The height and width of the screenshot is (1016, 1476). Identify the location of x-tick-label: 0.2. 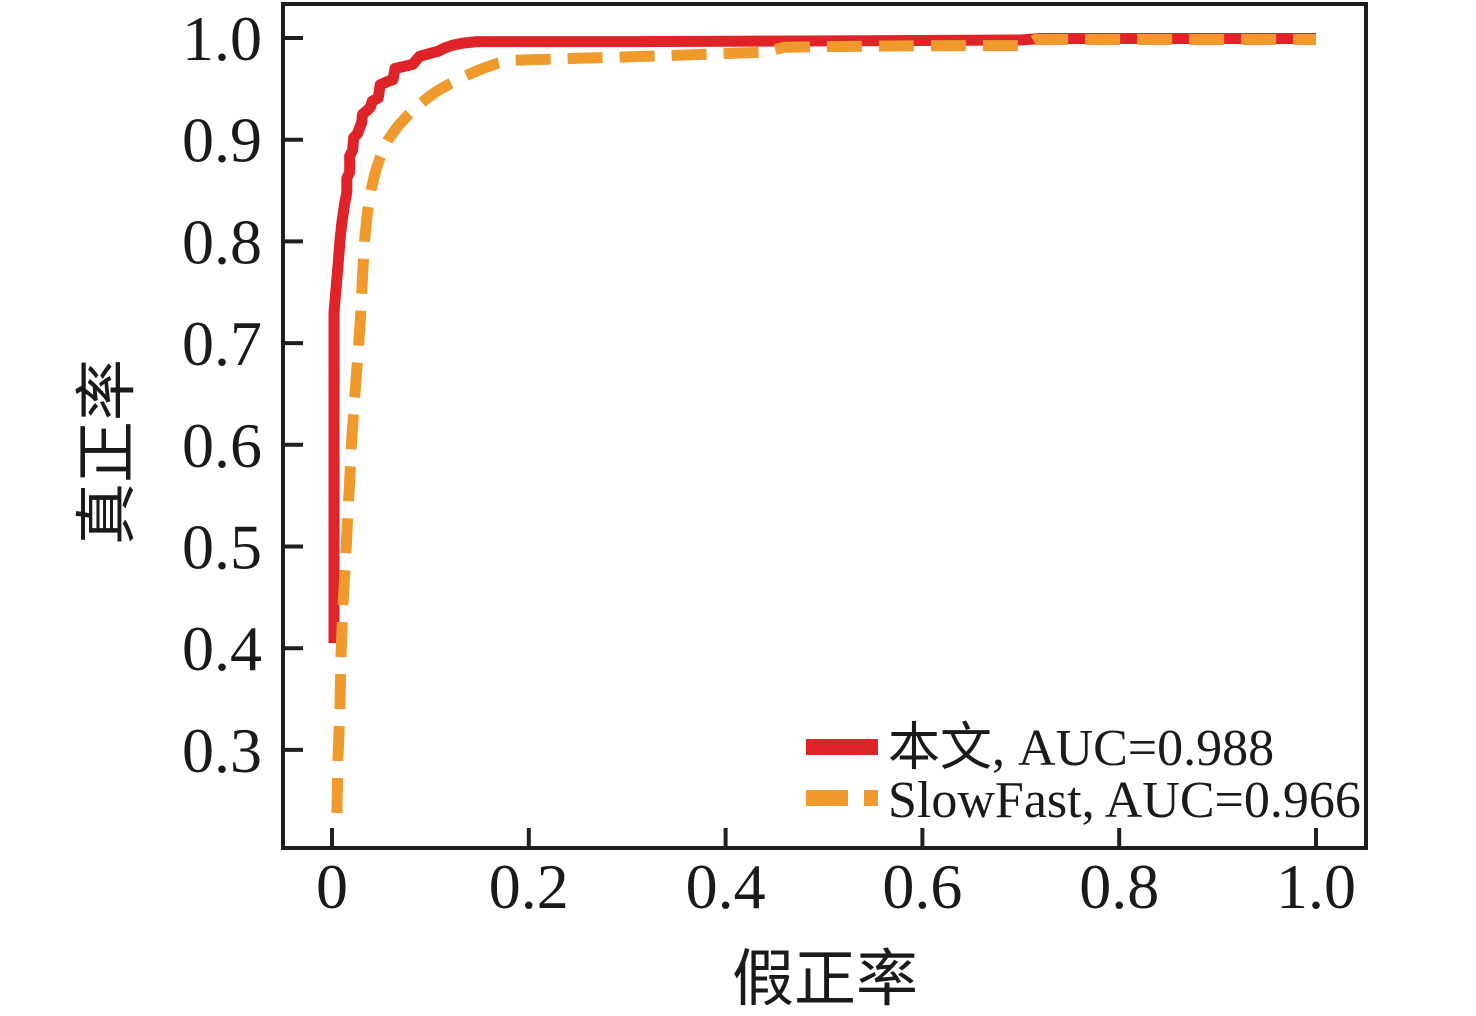
(529, 886).